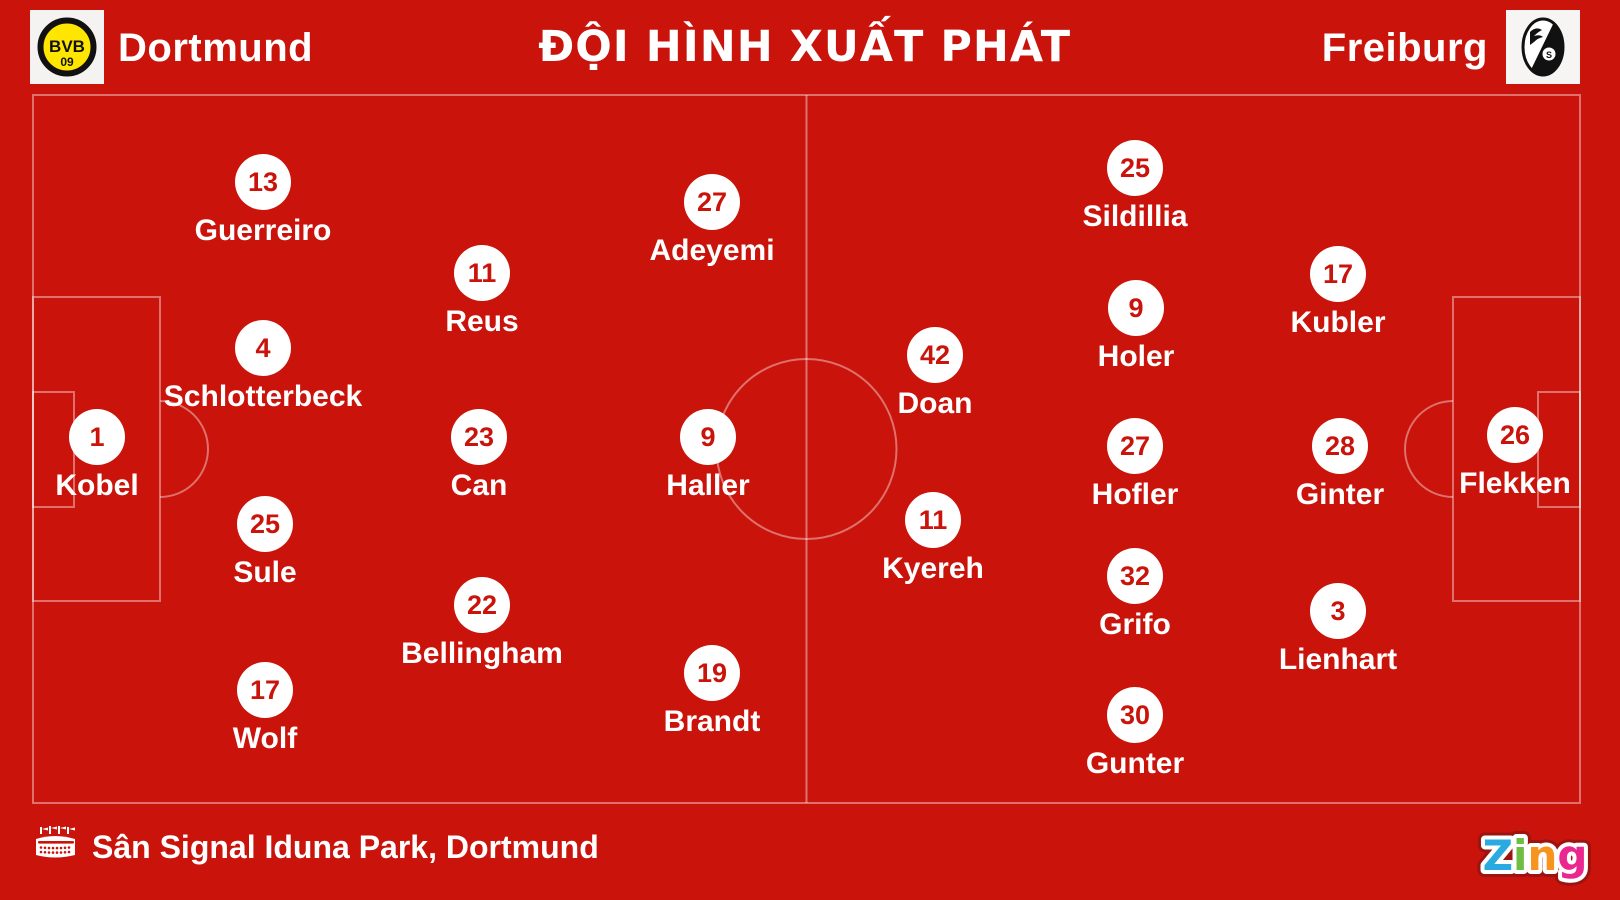 This screenshot has width=1620, height=900. I want to click on player-hofler: 27 Hofler, so click(1135, 465).